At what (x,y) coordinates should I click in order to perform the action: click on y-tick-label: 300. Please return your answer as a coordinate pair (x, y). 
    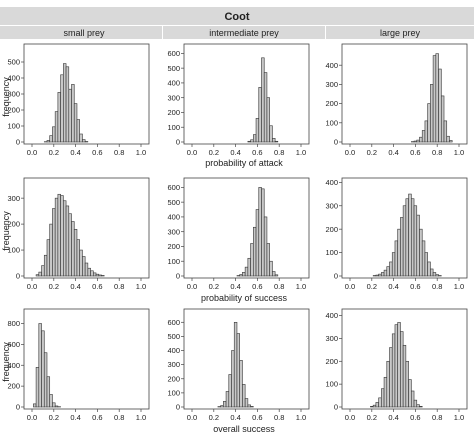
    Looking at the image, I should click on (331, 205).